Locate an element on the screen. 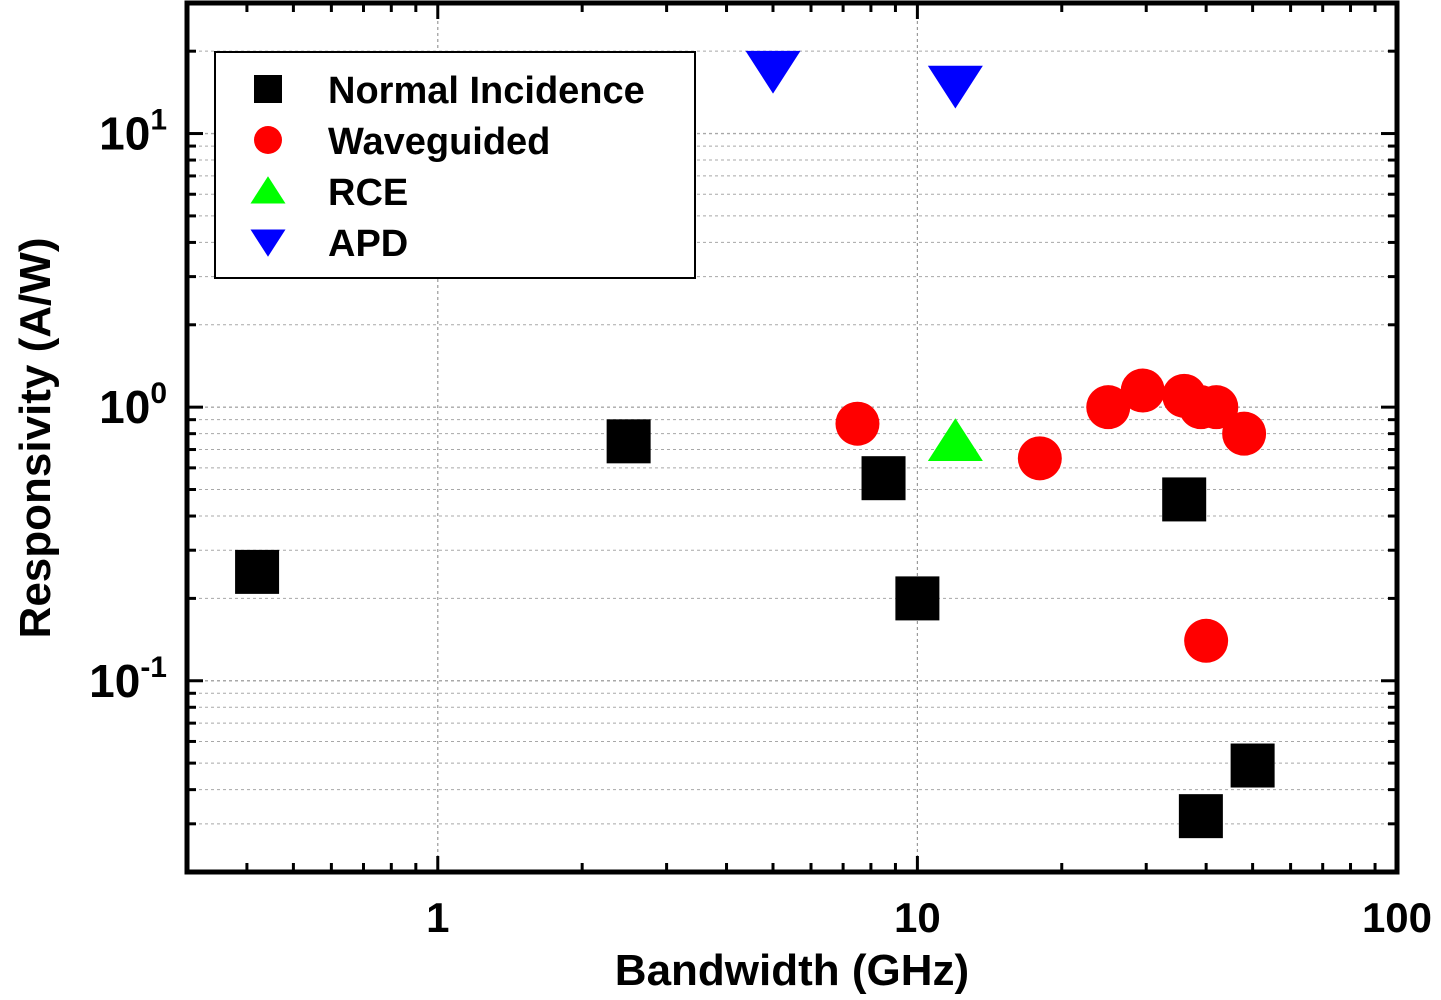  legend-label-waveguided: Waveguided is located at coordinates (439, 142).